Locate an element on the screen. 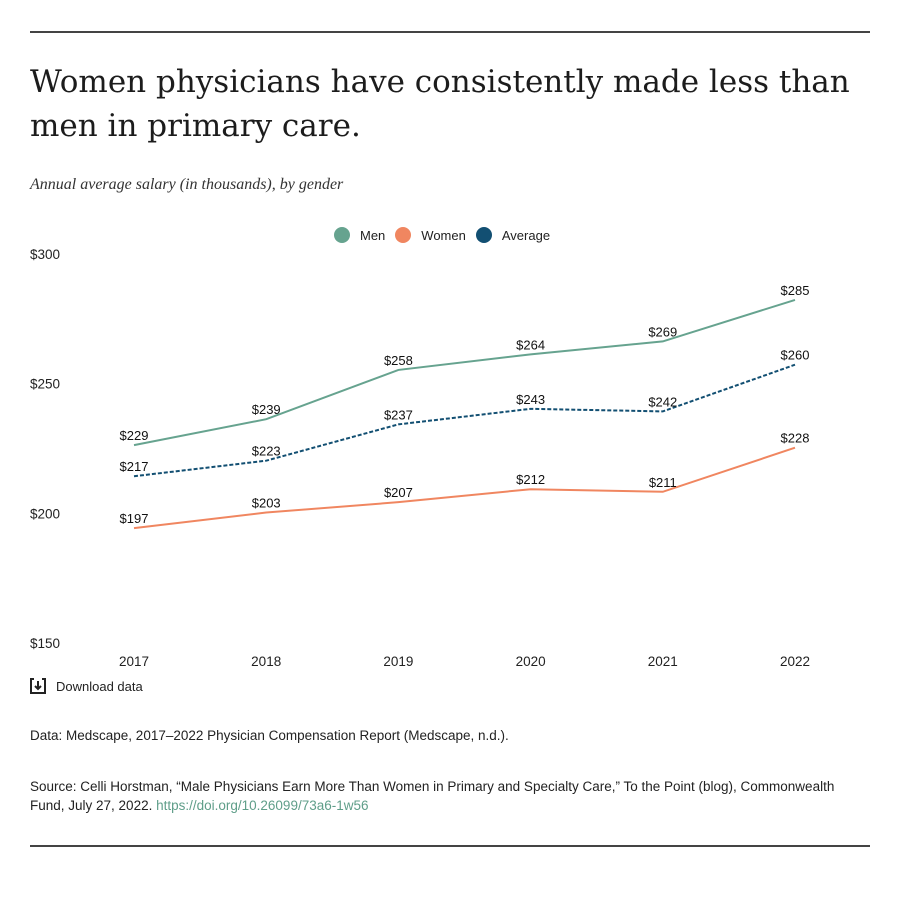  data-label: $197 is located at coordinates (134, 518).